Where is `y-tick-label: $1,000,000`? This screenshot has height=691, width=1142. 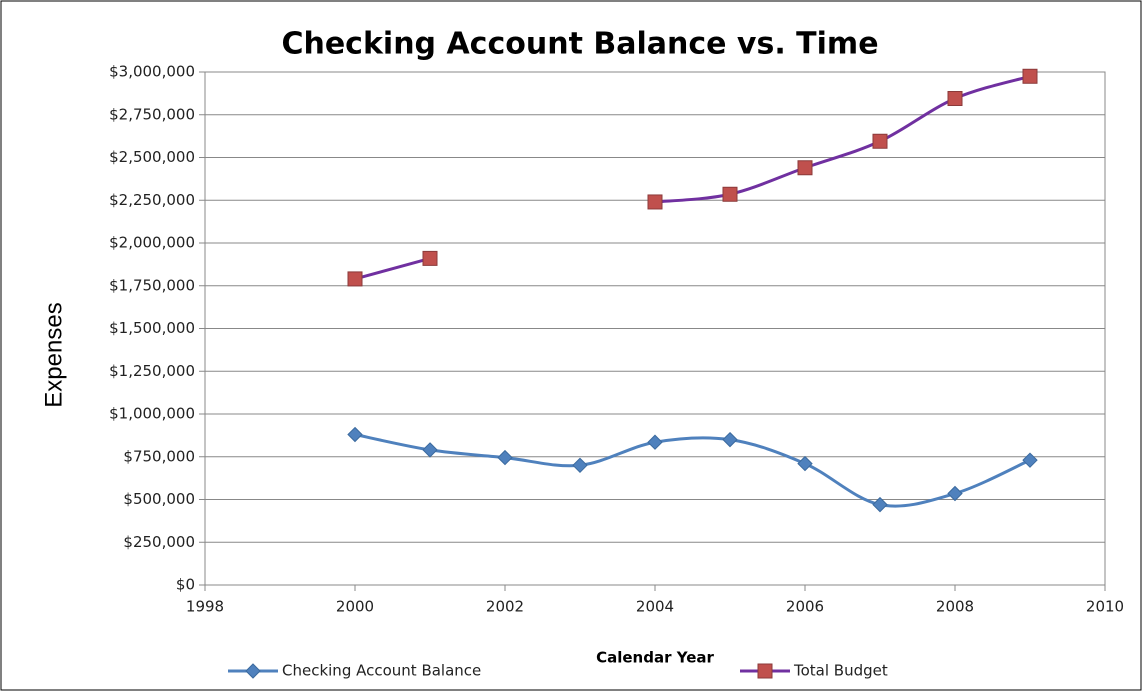
y-tick-label: $1,000,000 is located at coordinates (152, 414).